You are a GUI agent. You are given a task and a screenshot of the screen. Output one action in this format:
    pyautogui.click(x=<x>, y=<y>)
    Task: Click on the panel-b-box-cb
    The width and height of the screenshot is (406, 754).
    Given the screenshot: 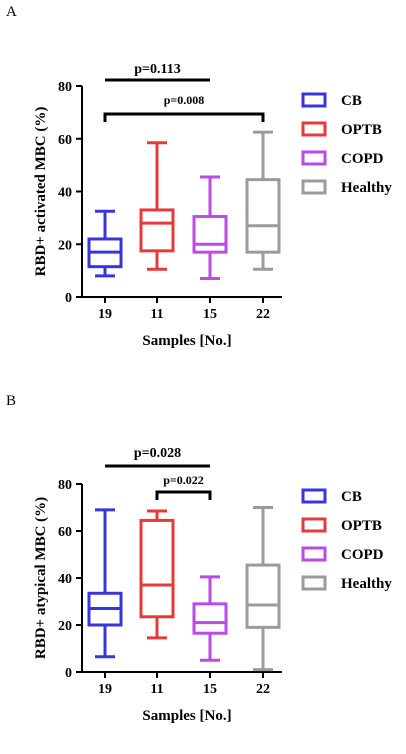 What is the action you would take?
    pyautogui.click(x=105, y=583)
    